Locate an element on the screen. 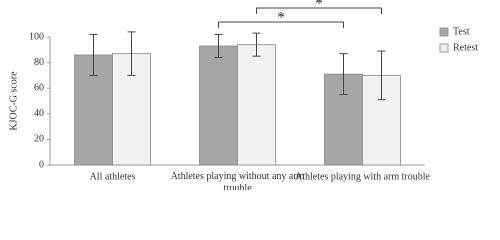 The image size is (500, 240). legend-label: Test is located at coordinates (461, 31).